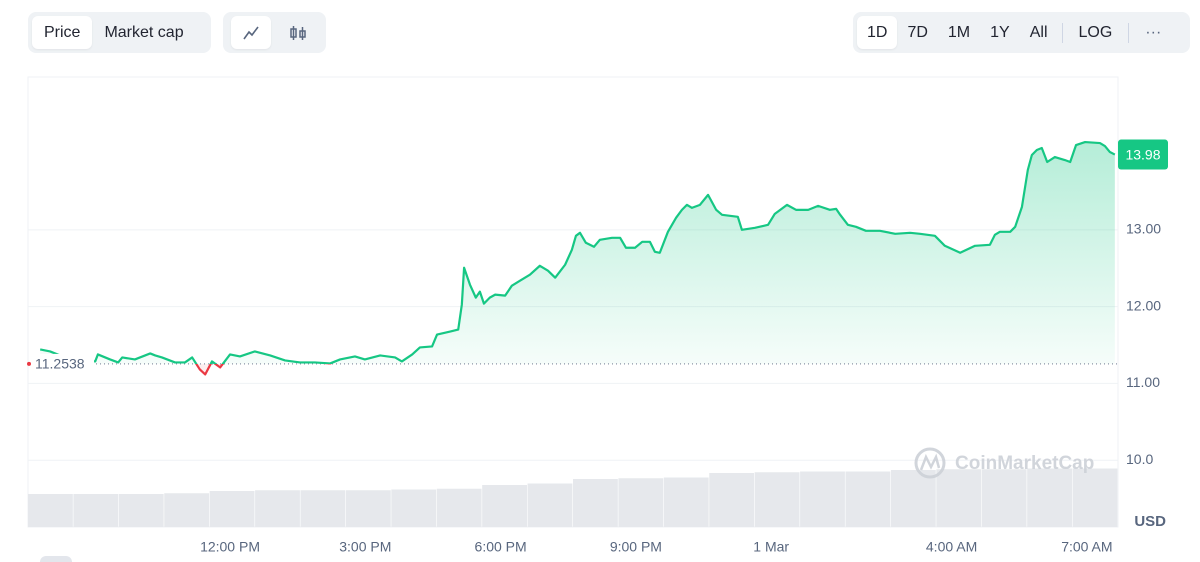 The width and height of the screenshot is (1200, 562). I want to click on baseline-label-bg, so click(63, 363).